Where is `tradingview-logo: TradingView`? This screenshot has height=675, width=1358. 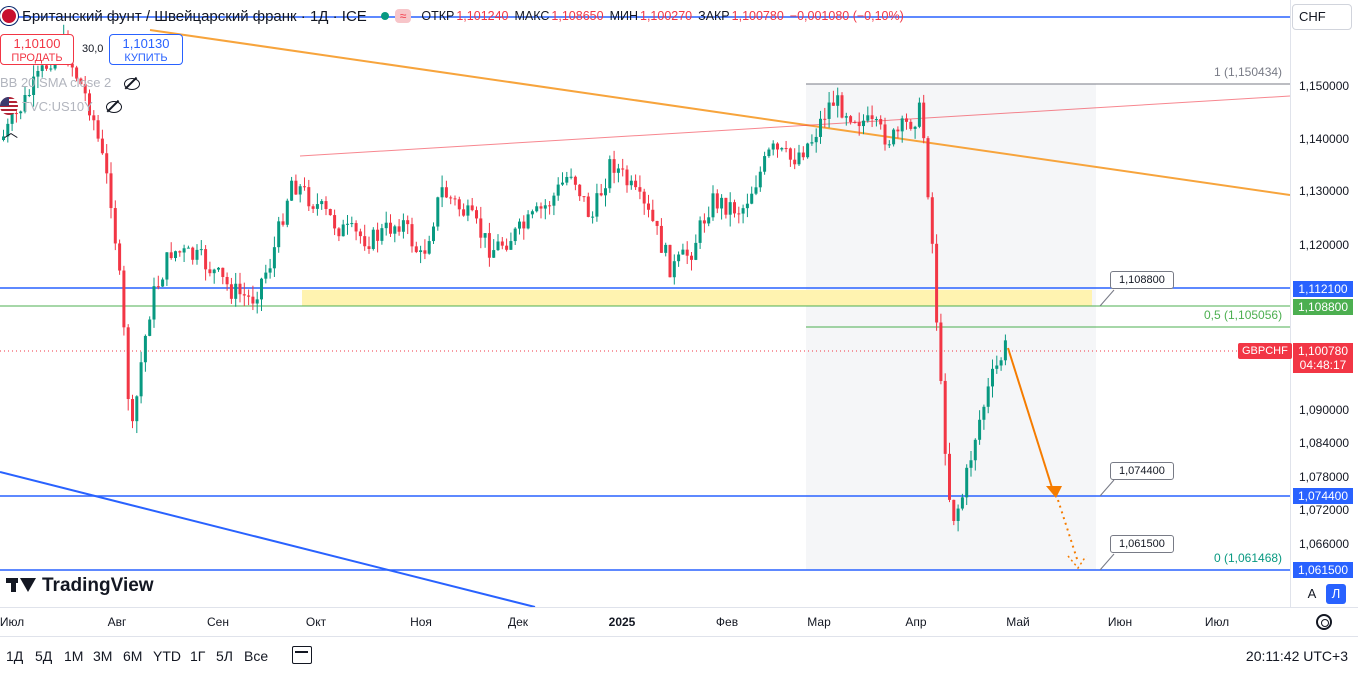 tradingview-logo: TradingView is located at coordinates (80, 586).